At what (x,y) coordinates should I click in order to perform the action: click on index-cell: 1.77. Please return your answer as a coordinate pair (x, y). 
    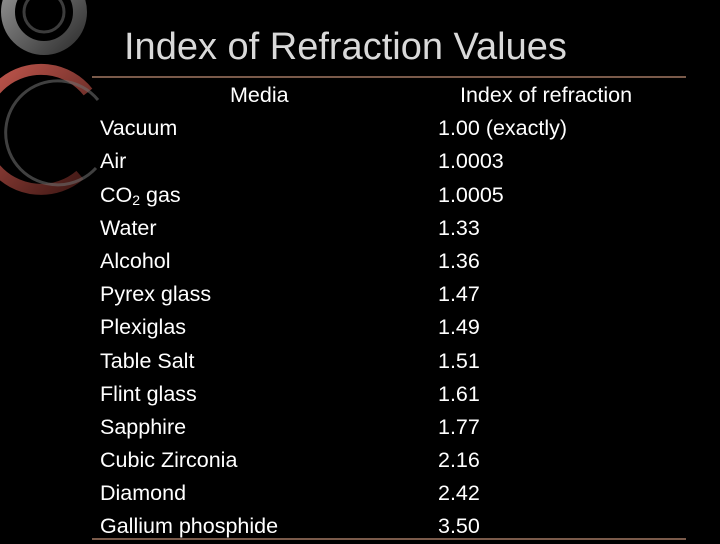
    Looking at the image, I should click on (459, 426).